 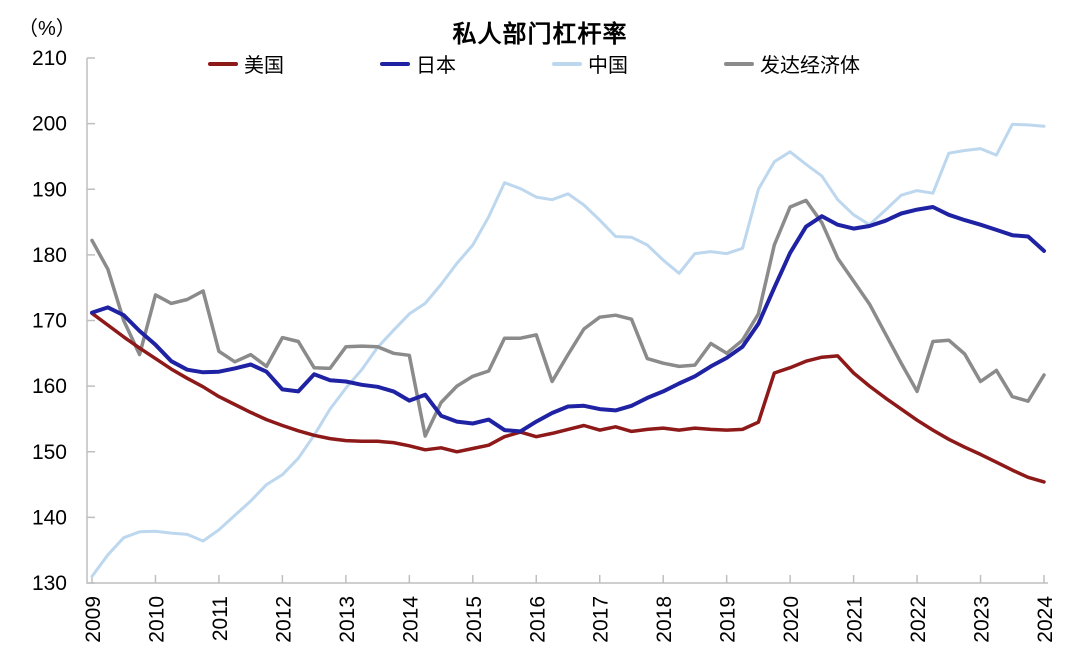 I want to click on legend-marker-developed-economies-icon, so click(x=739, y=63).